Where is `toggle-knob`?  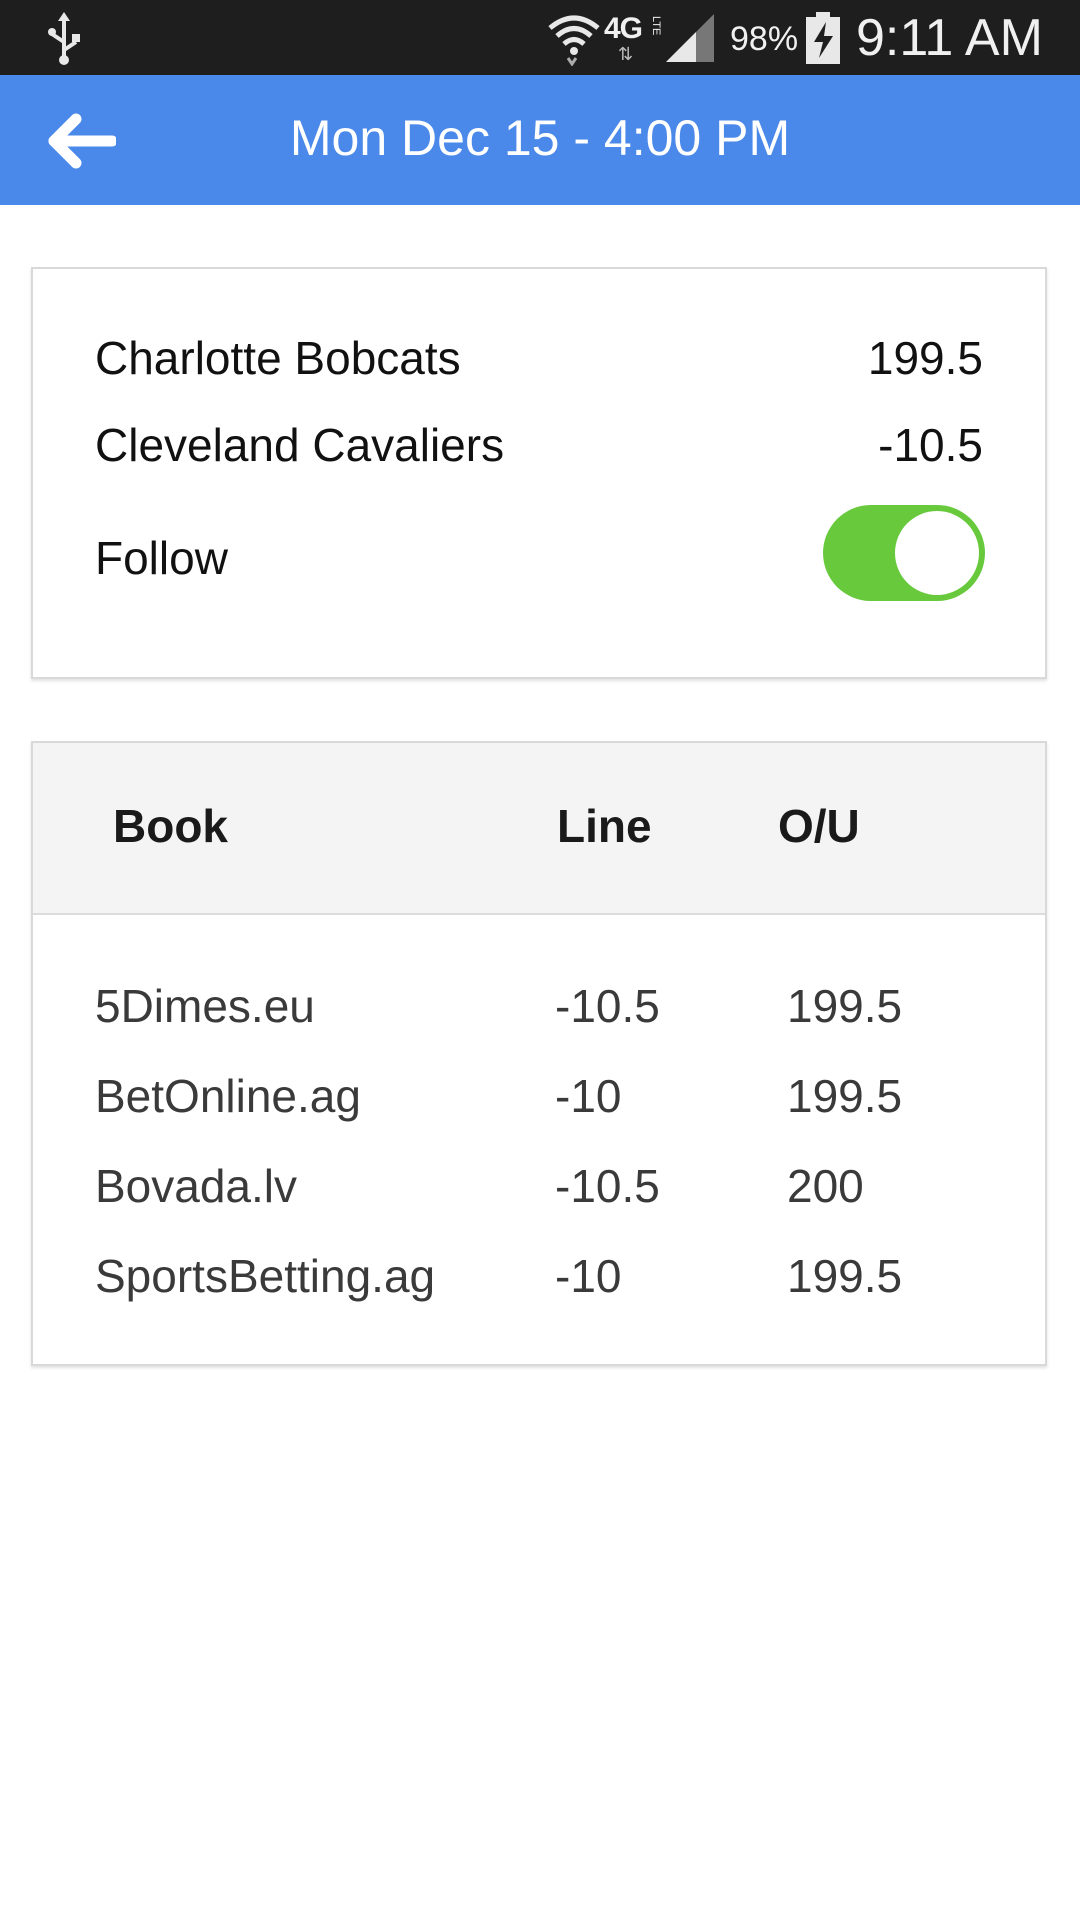
toggle-knob is located at coordinates (937, 553).